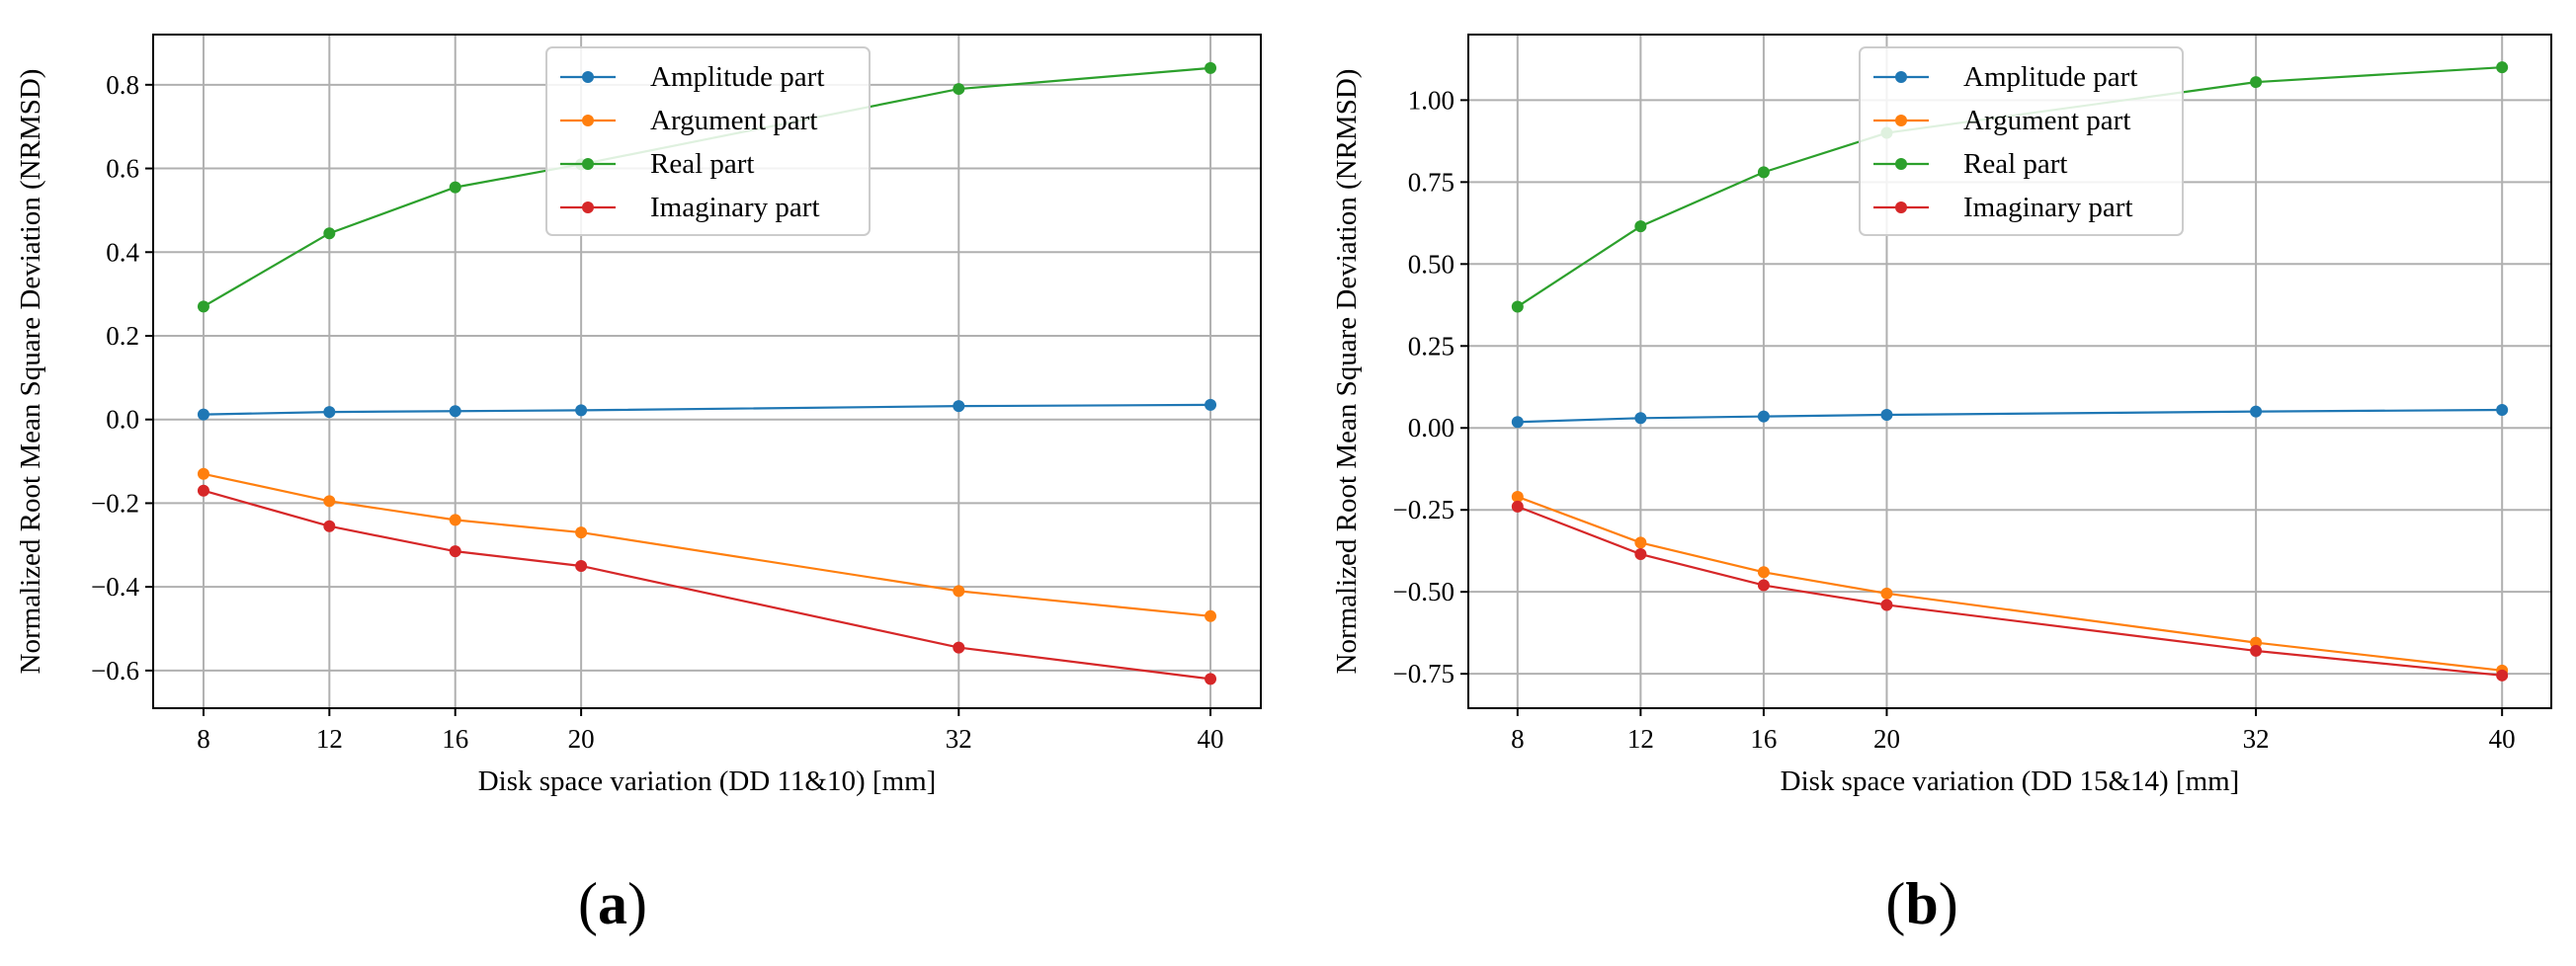  Describe the element at coordinates (1431, 100) in the screenshot. I see `y-tick-label: 1.00` at that location.